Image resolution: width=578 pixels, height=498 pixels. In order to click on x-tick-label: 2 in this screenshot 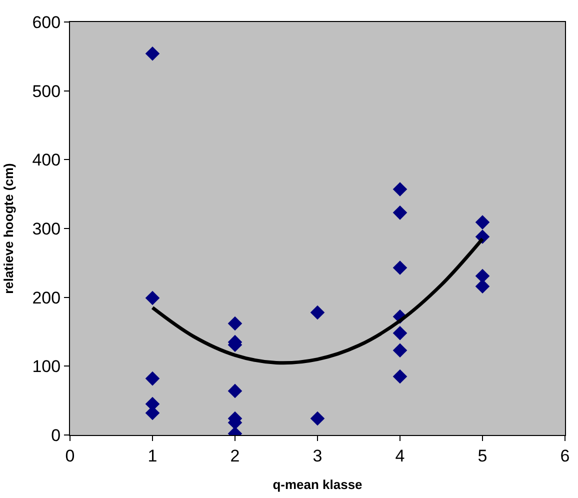, I will do `click(235, 456)`.